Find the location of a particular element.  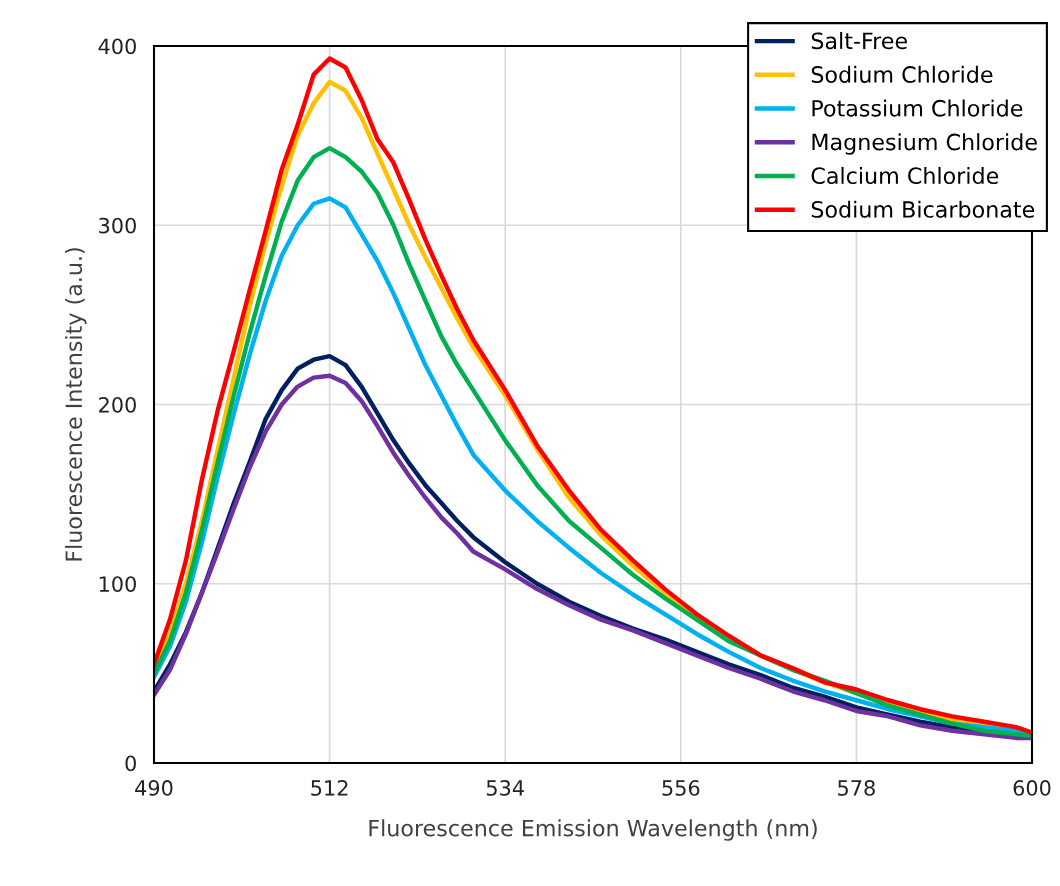

x-tick-label: 490 is located at coordinates (154, 788).